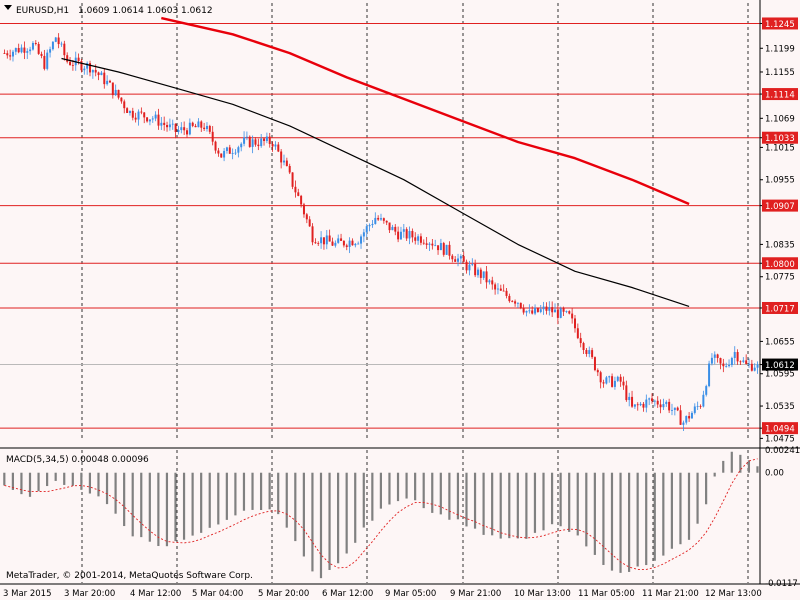 This screenshot has height=600, width=800. Describe the element at coordinates (42, 11) in the screenshot. I see `chart-symbol-label: EURUSD,H1` at that location.